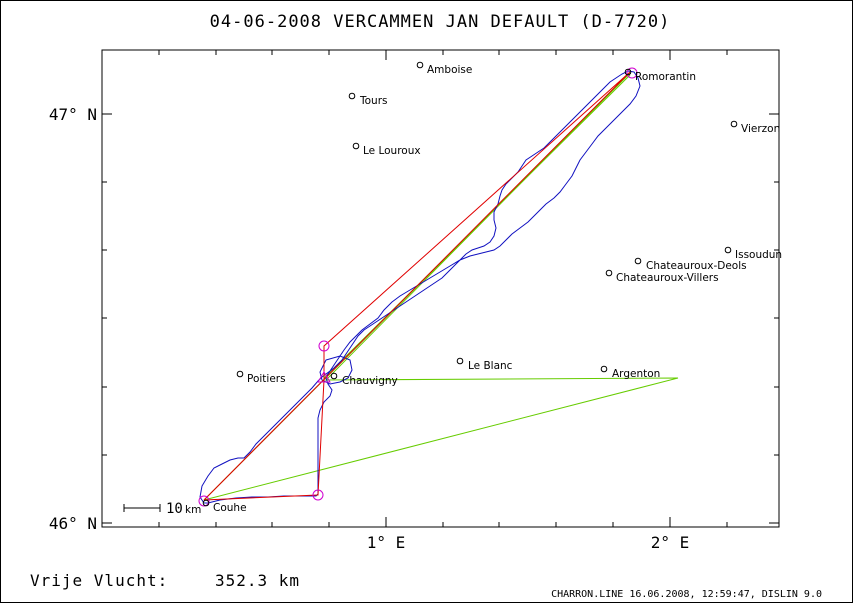 The image size is (853, 603). What do you see at coordinates (392, 151) in the screenshot?
I see `city-label-le-louroux: Le Louroux` at bounding box center [392, 151].